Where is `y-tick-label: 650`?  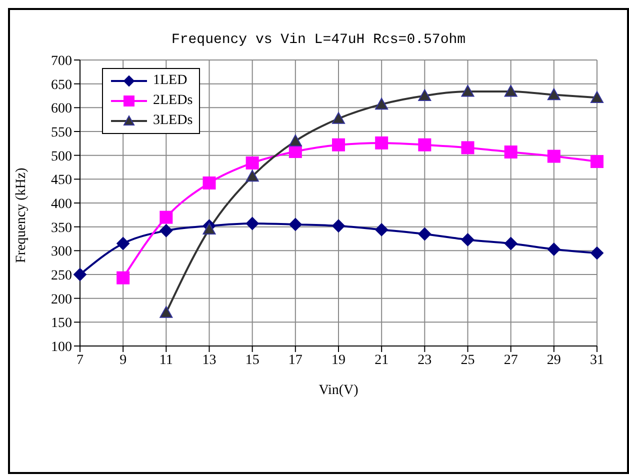
y-tick-label: 650 is located at coordinates (61, 85).